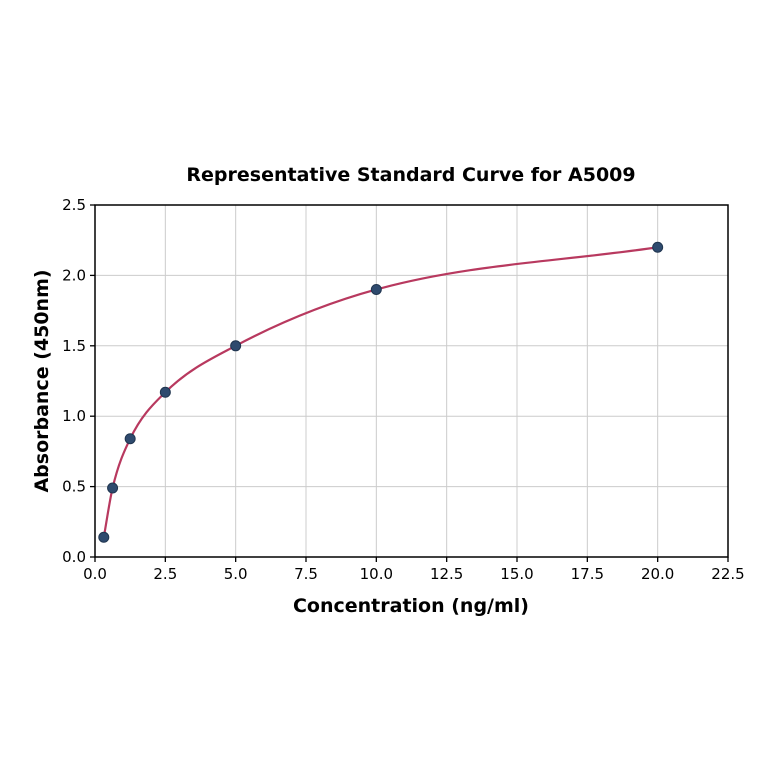 The height and width of the screenshot is (764, 764). I want to click on y-tick-label: 1.5, so click(74, 346).